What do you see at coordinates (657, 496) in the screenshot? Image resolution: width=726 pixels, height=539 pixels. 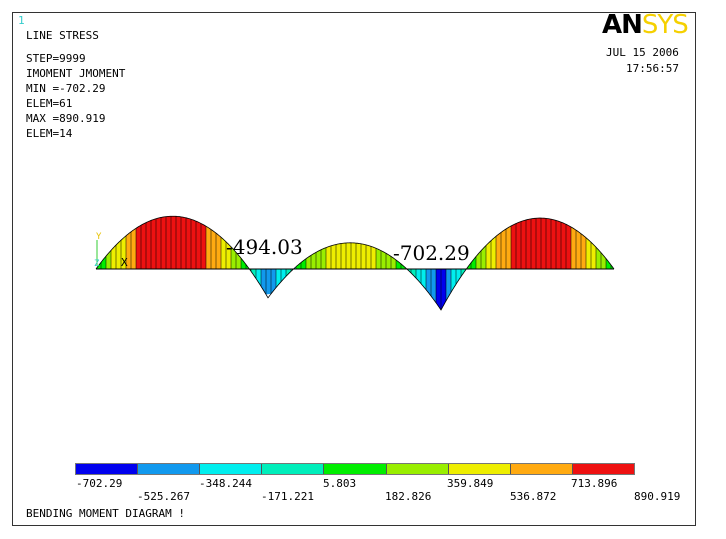 I see `legend-label-10: 890.919` at bounding box center [657, 496].